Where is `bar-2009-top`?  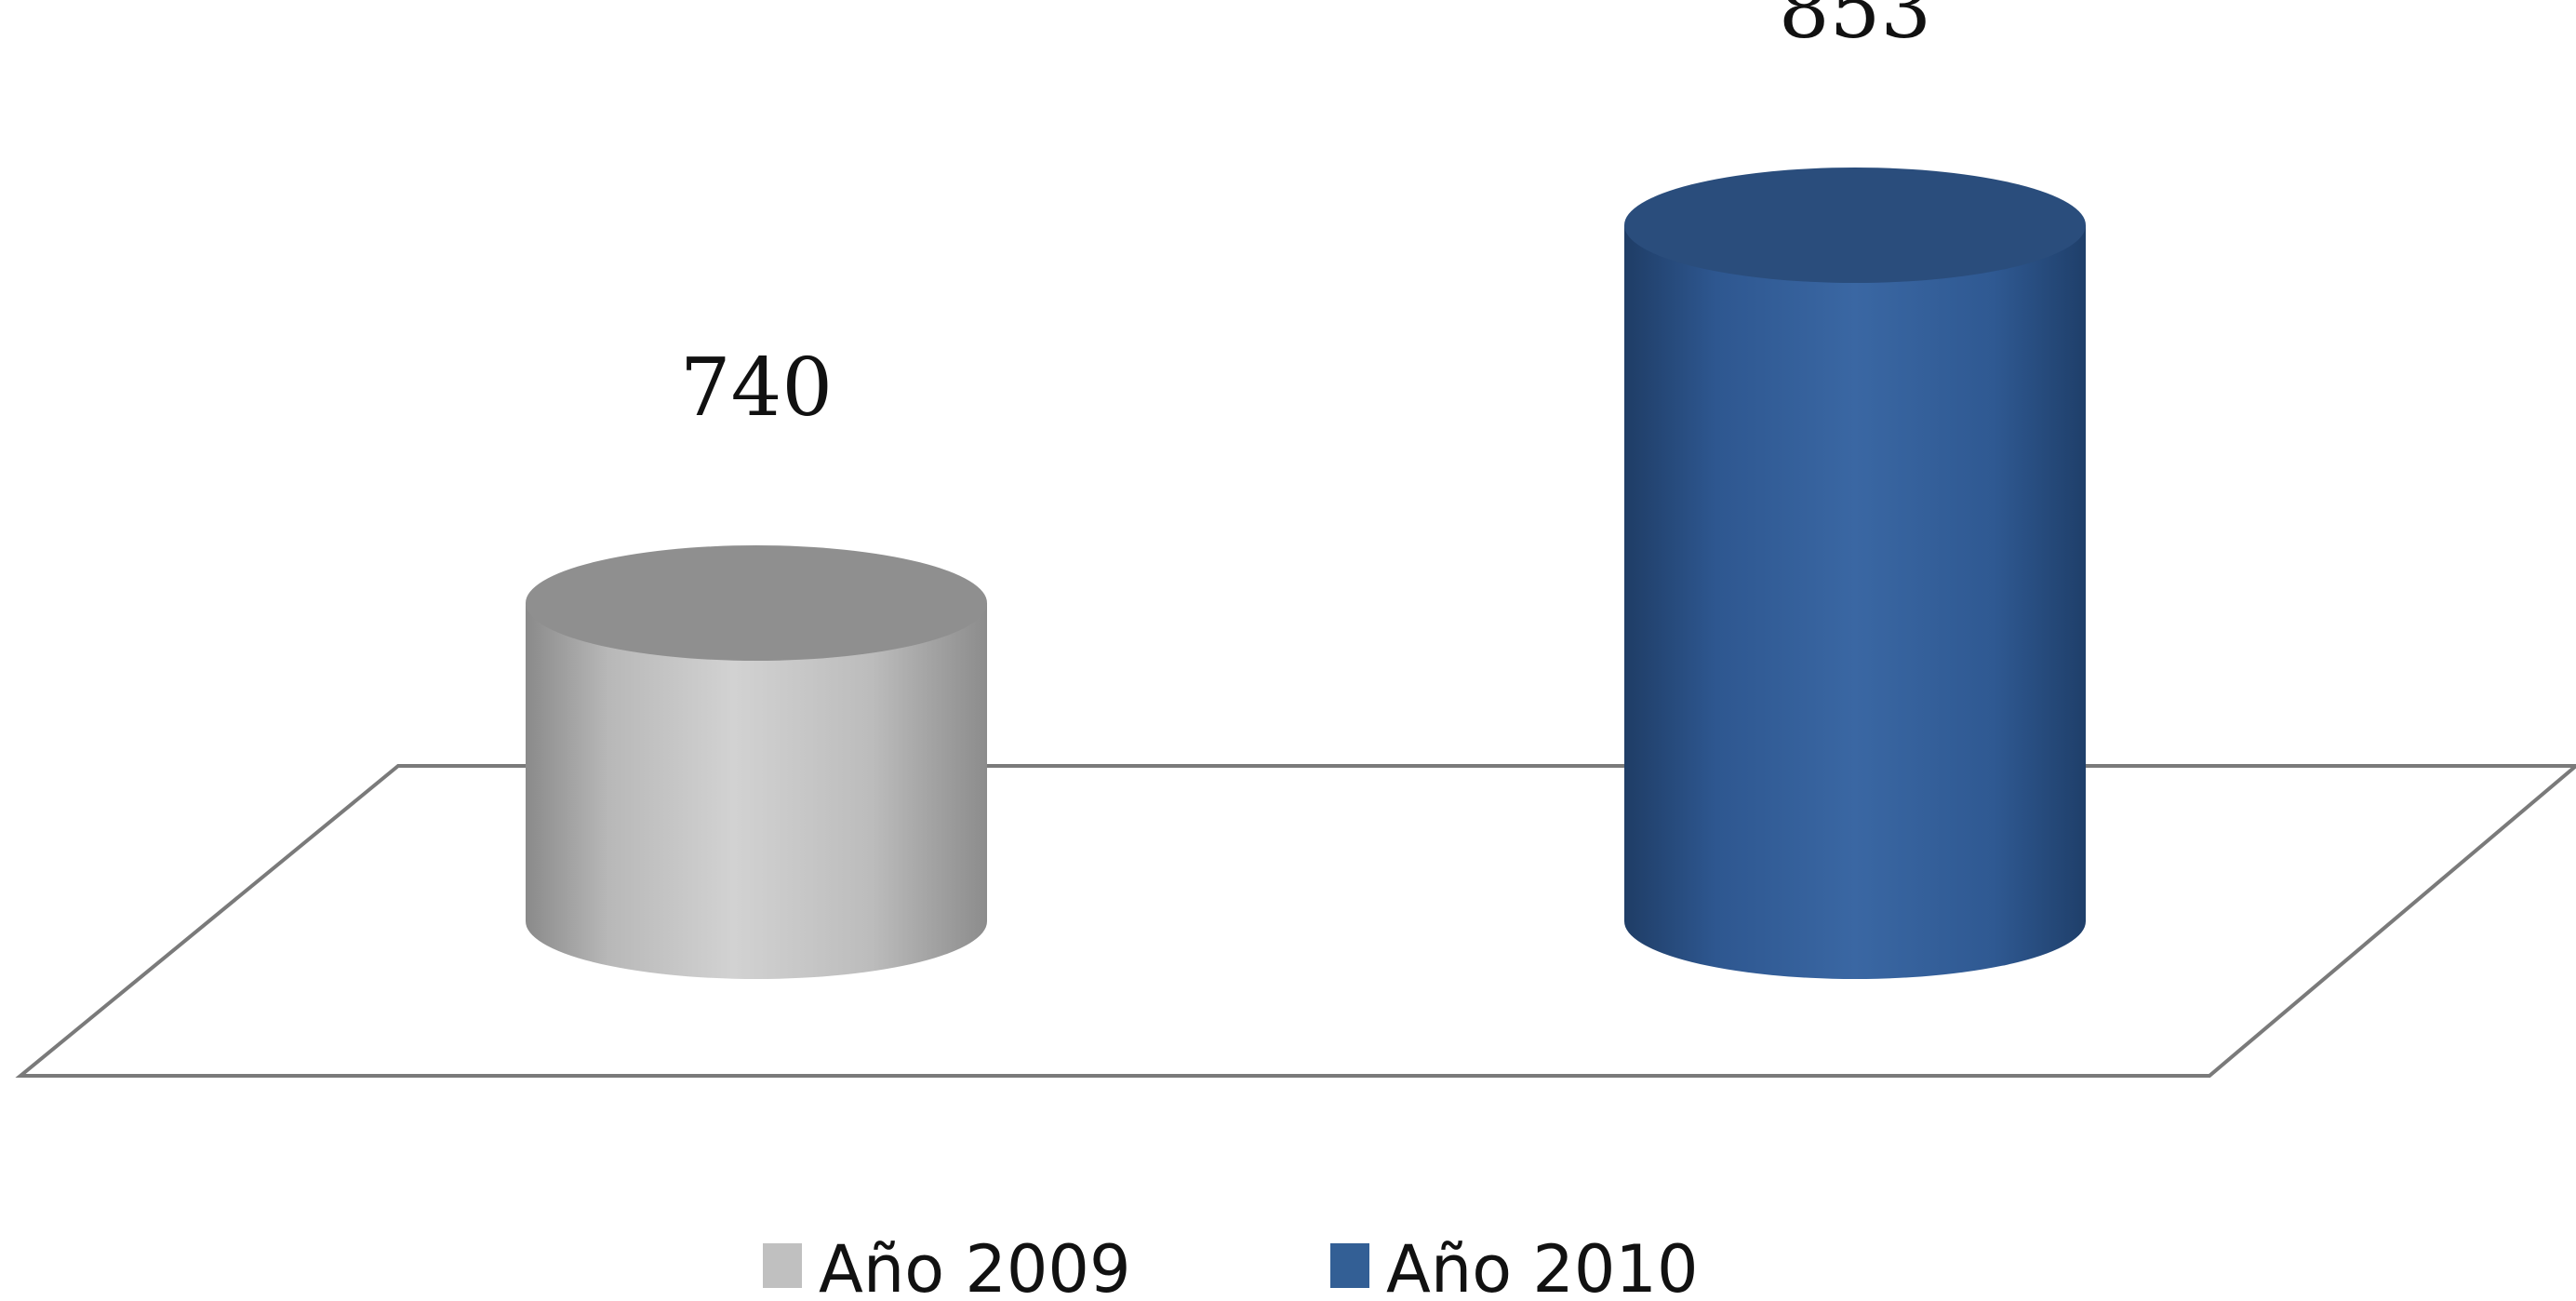 bar-2009-top is located at coordinates (756, 603).